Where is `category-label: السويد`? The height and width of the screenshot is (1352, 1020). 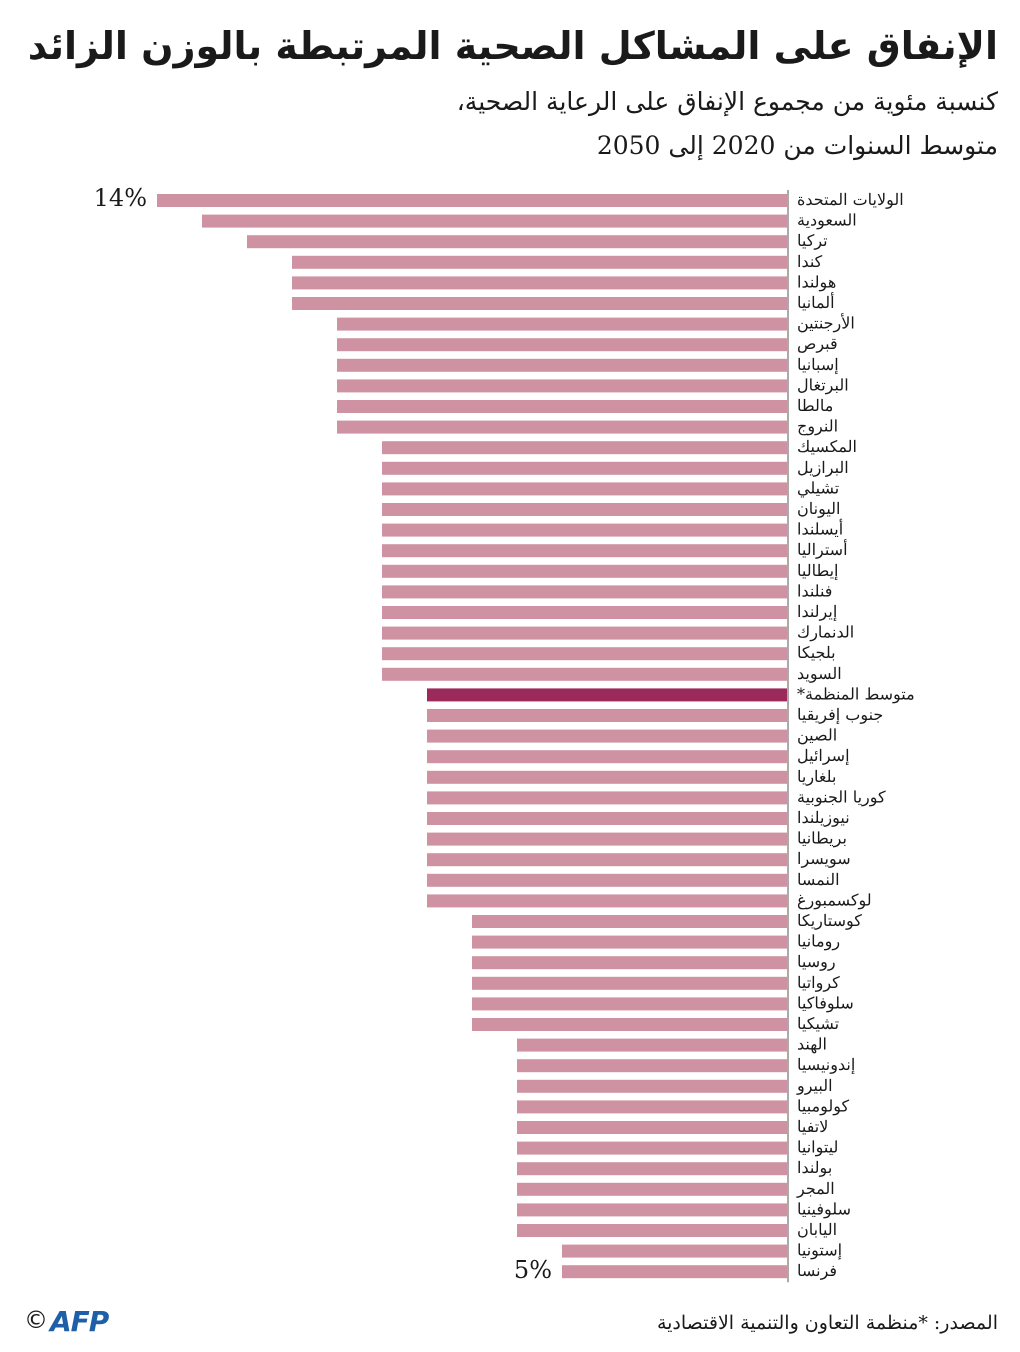
category-label: السويد is located at coordinates (819, 673).